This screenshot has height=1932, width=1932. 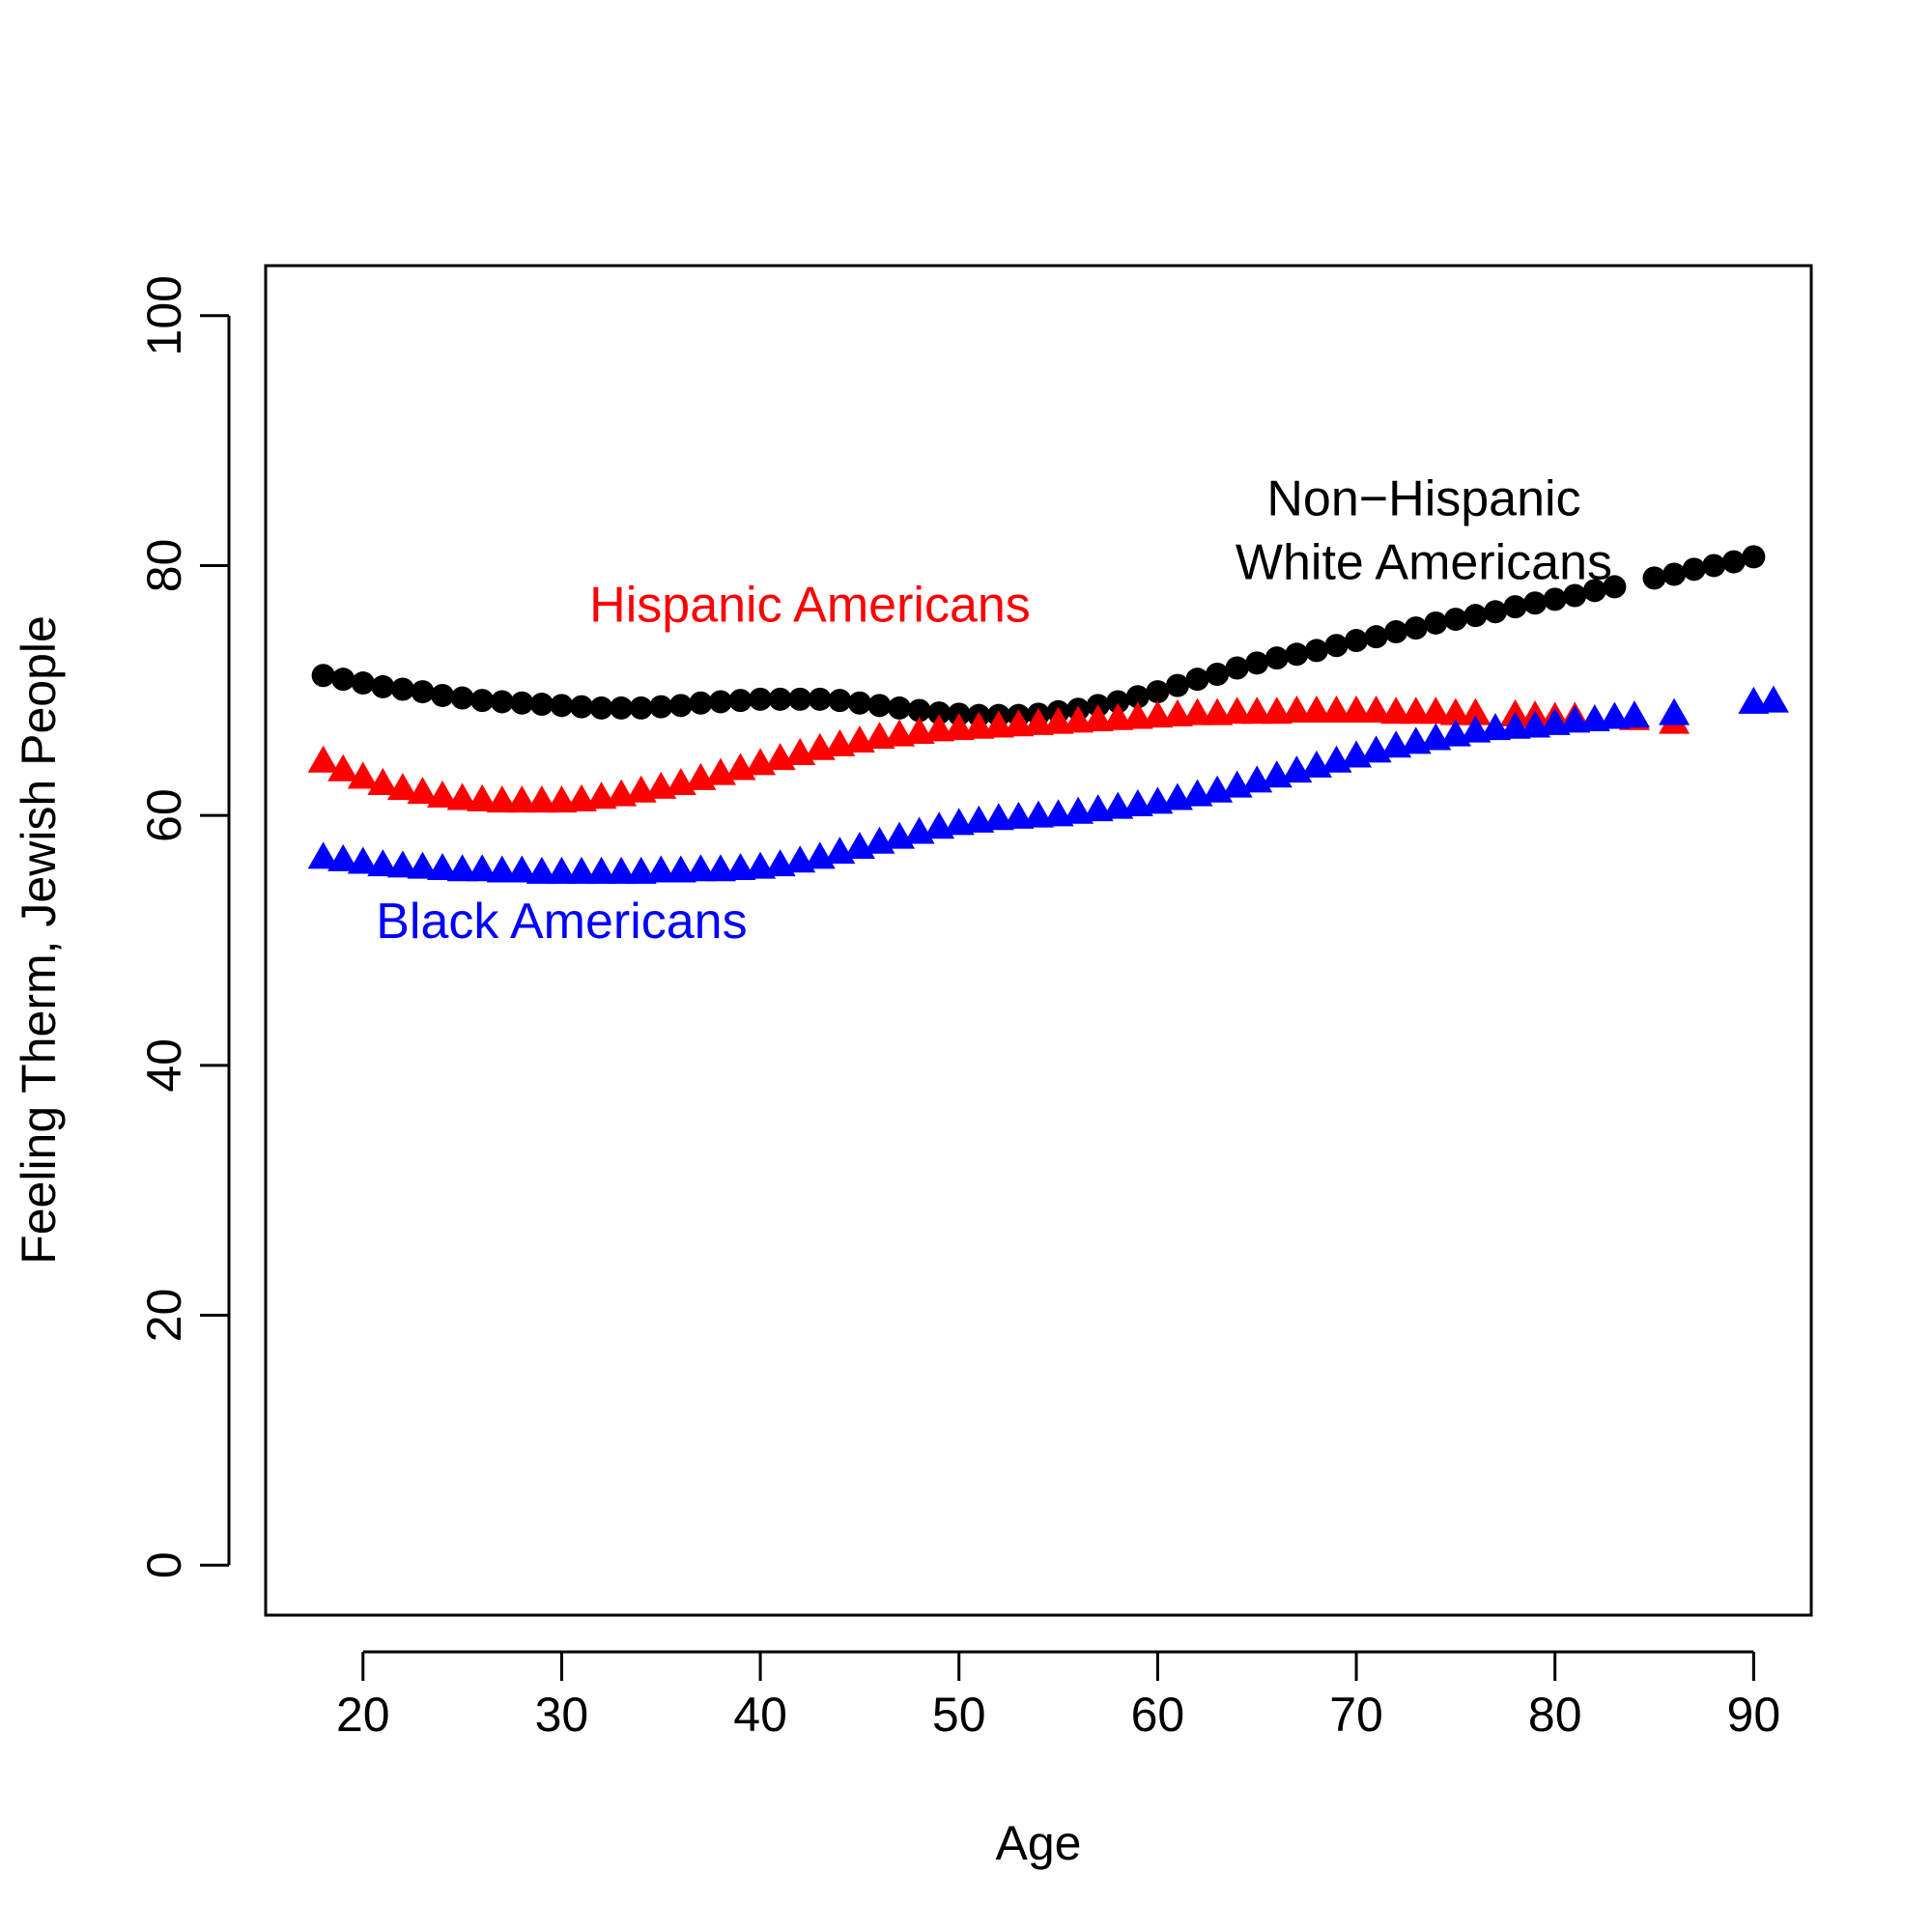 I want to click on x-tick-label: 20, so click(x=363, y=1715).